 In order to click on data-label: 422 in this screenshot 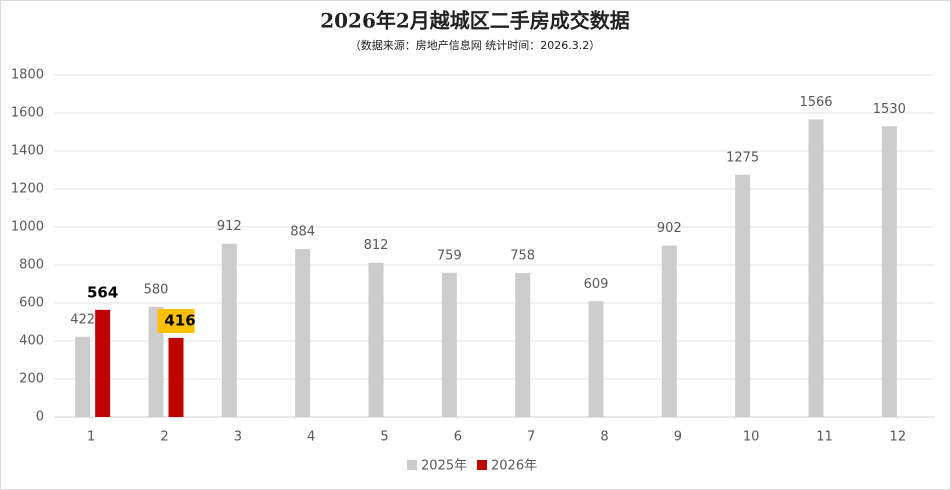, I will do `click(82, 319)`.